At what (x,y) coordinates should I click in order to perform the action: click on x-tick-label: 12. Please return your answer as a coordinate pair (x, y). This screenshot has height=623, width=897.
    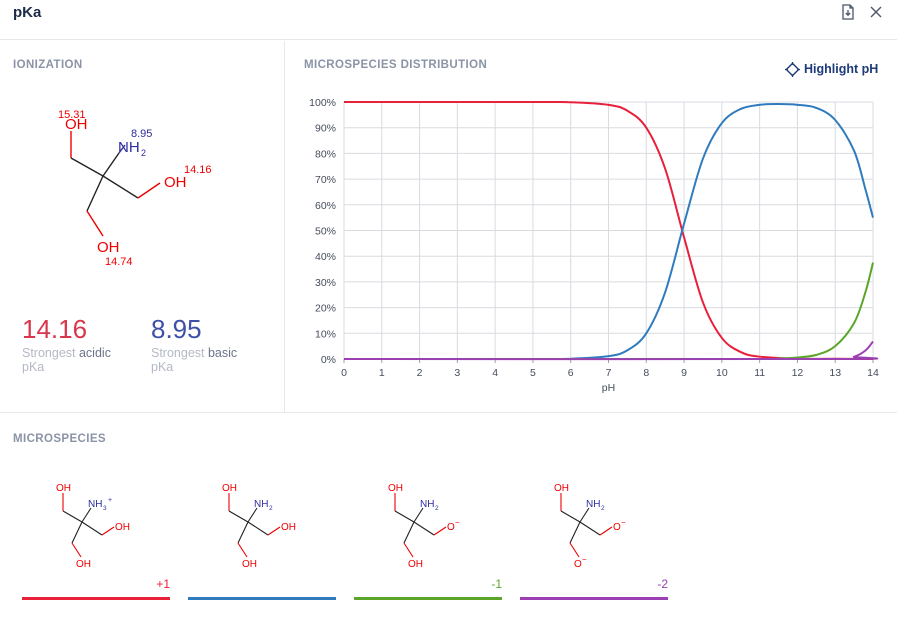
    Looking at the image, I should click on (798, 373).